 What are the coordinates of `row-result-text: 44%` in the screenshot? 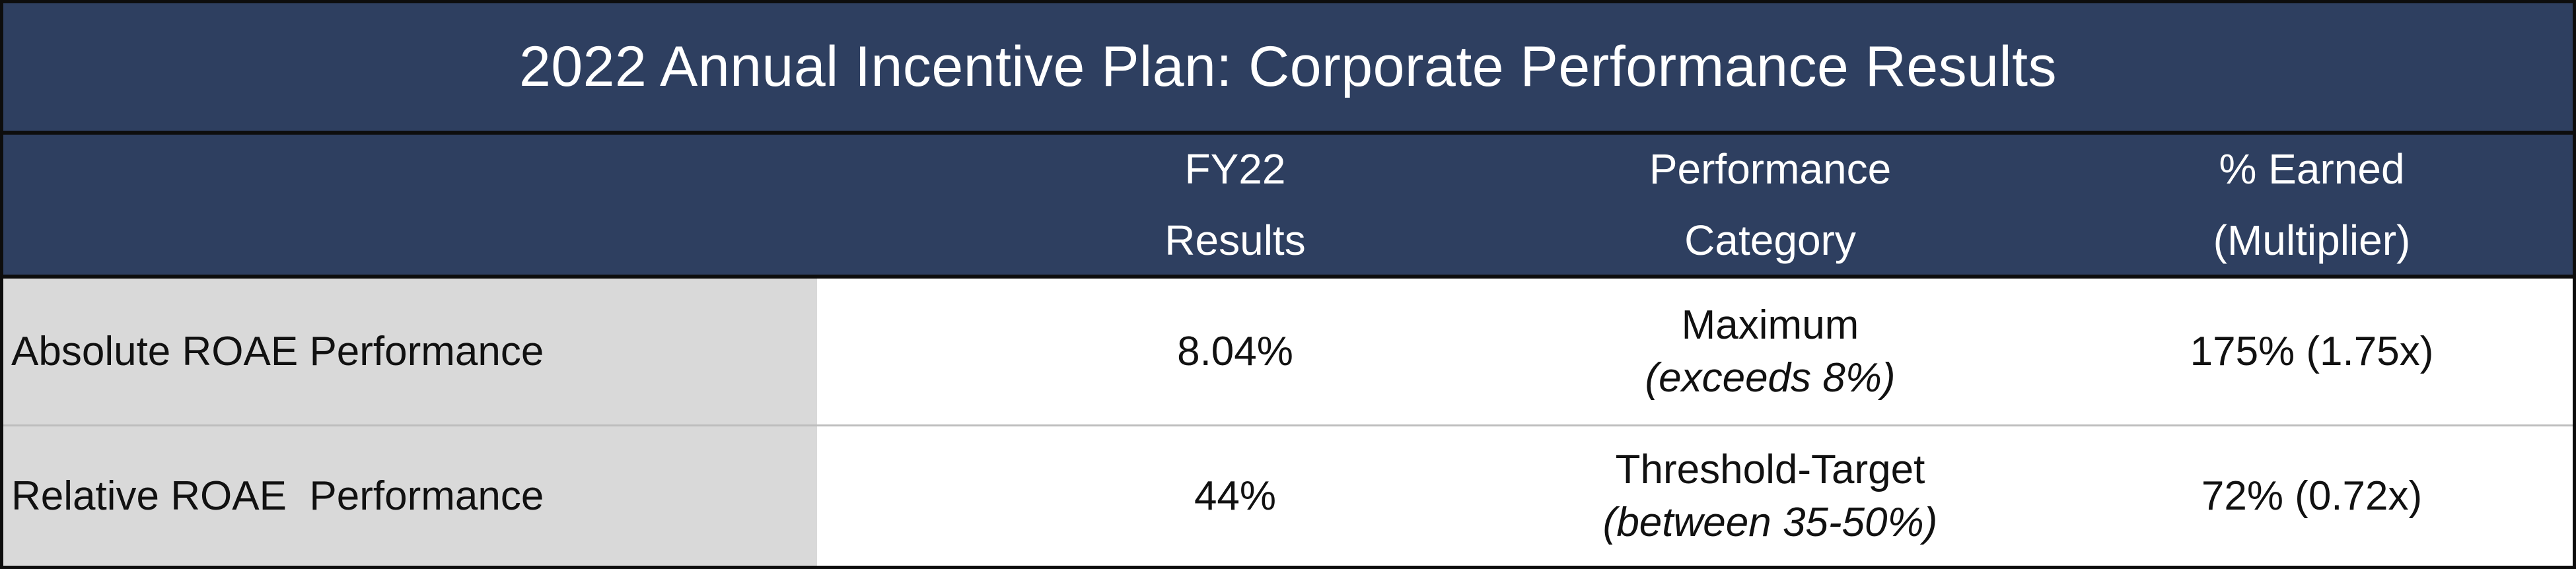 It's located at (1235, 496).